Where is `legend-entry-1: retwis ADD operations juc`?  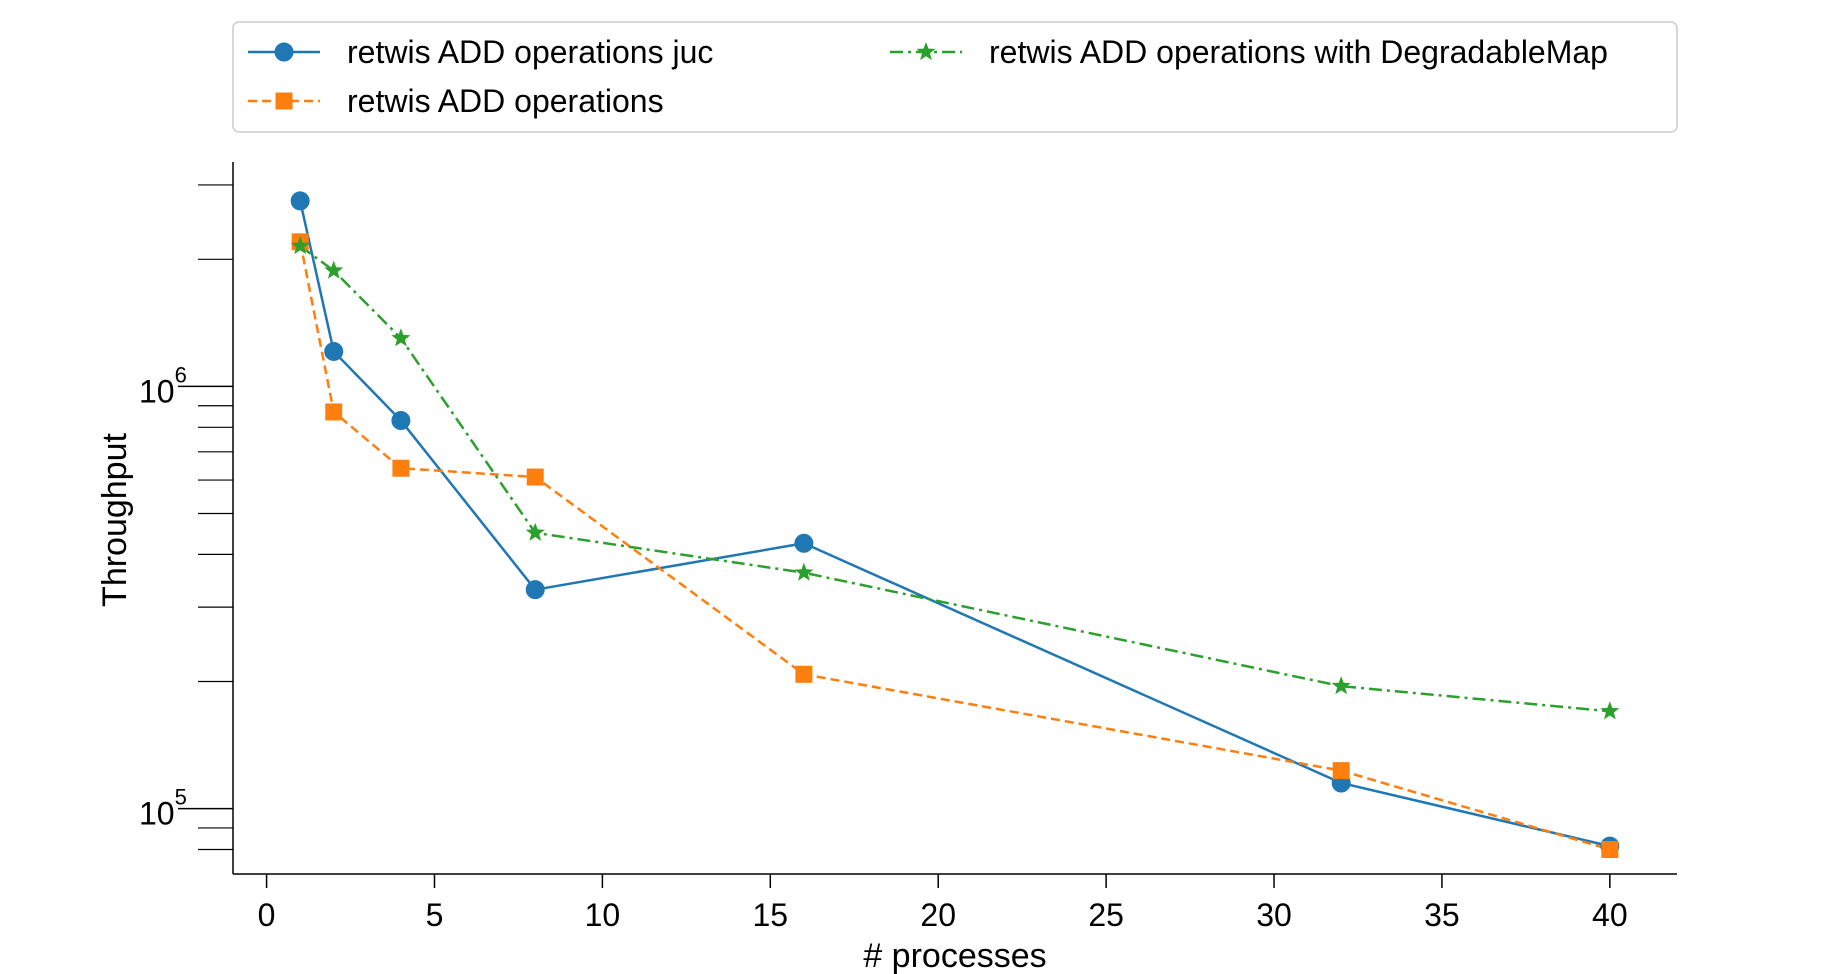 legend-entry-1: retwis ADD operations juc is located at coordinates (480, 52).